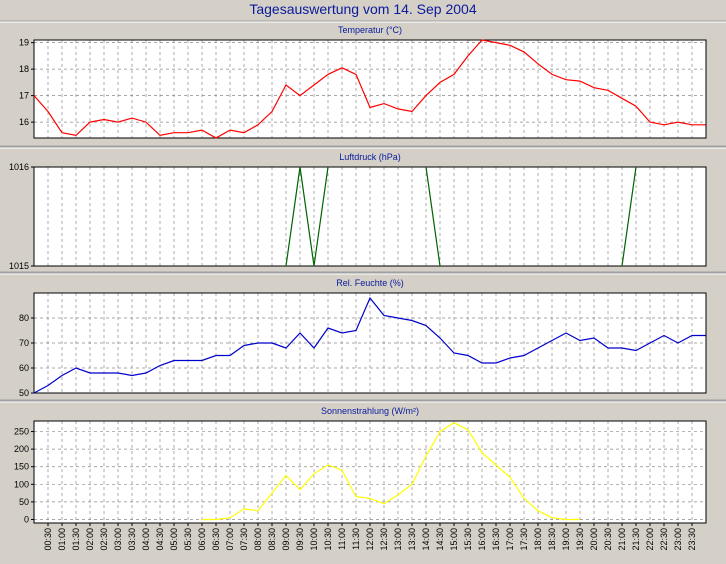 Image resolution: width=726 pixels, height=564 pixels. What do you see at coordinates (188, 539) in the screenshot?
I see `x-tick-label: 05:30` at bounding box center [188, 539].